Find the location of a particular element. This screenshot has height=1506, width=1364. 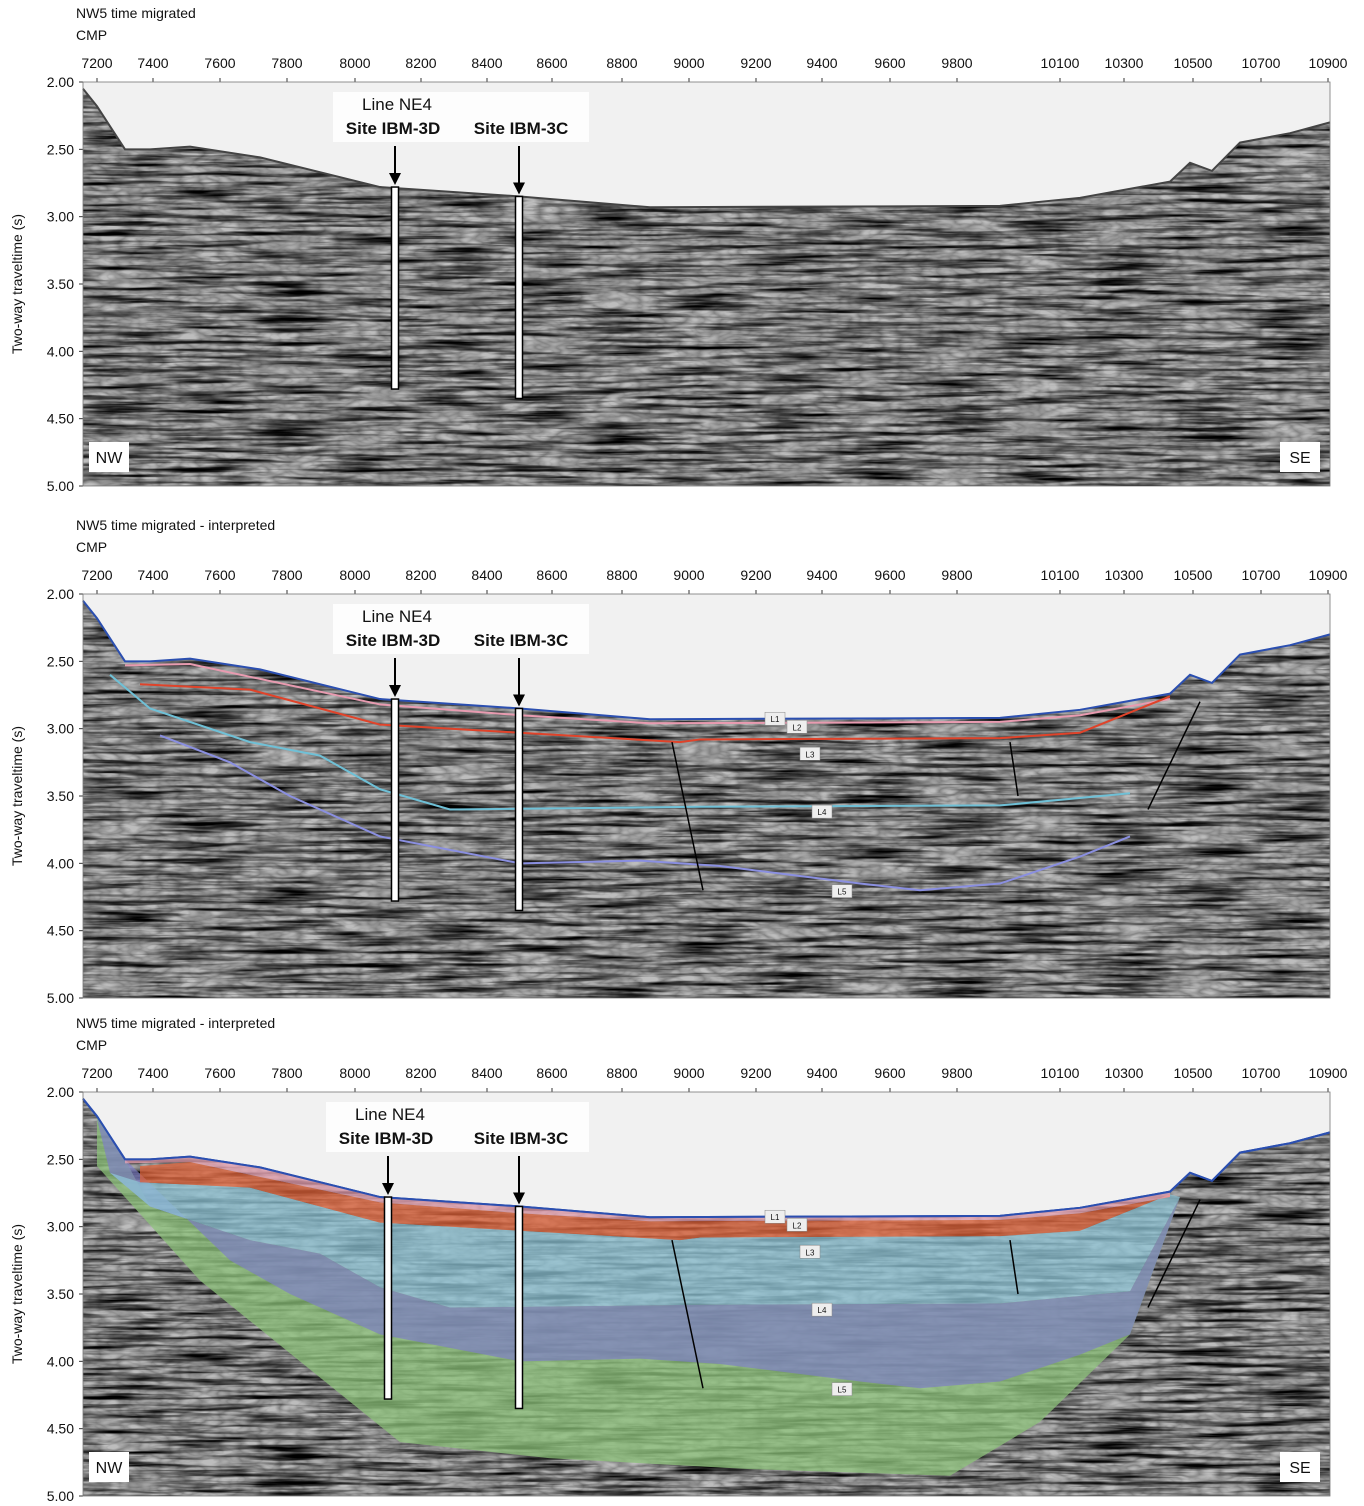

x-tick-label: 9000 is located at coordinates (688, 1073).